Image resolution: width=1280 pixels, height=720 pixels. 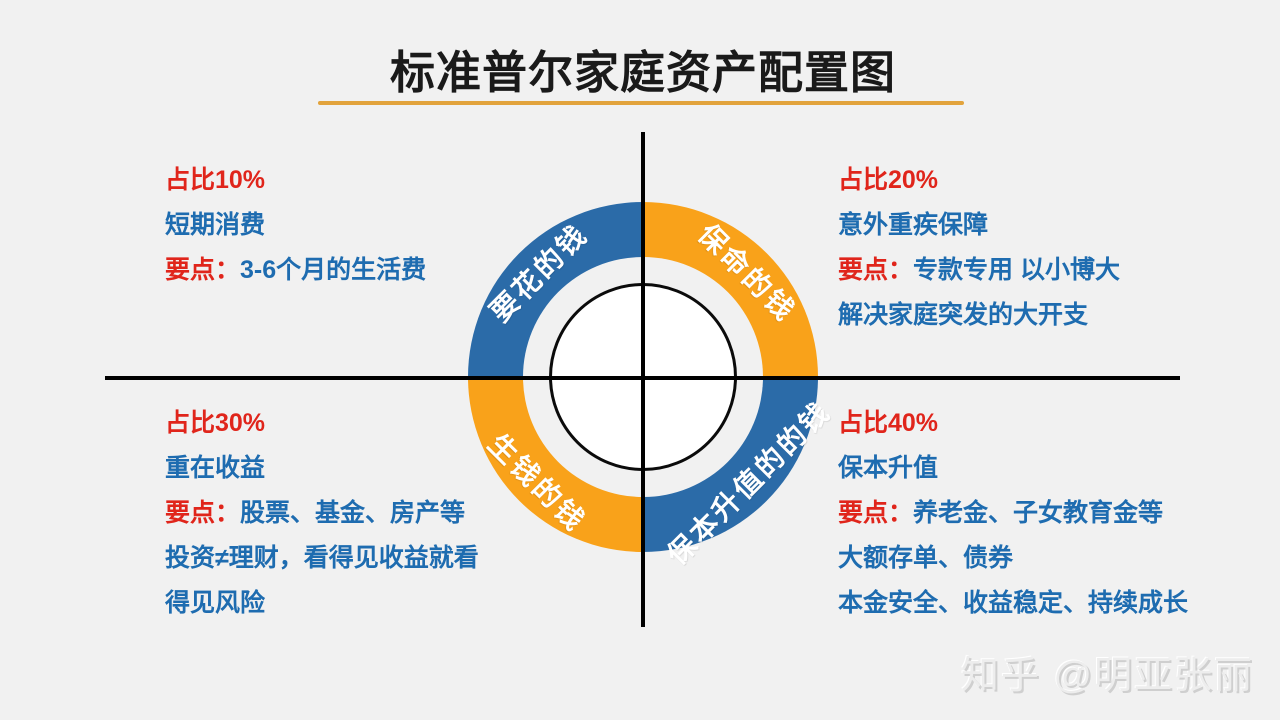 What do you see at coordinates (641, 103) in the screenshot?
I see `title-underline` at bounding box center [641, 103].